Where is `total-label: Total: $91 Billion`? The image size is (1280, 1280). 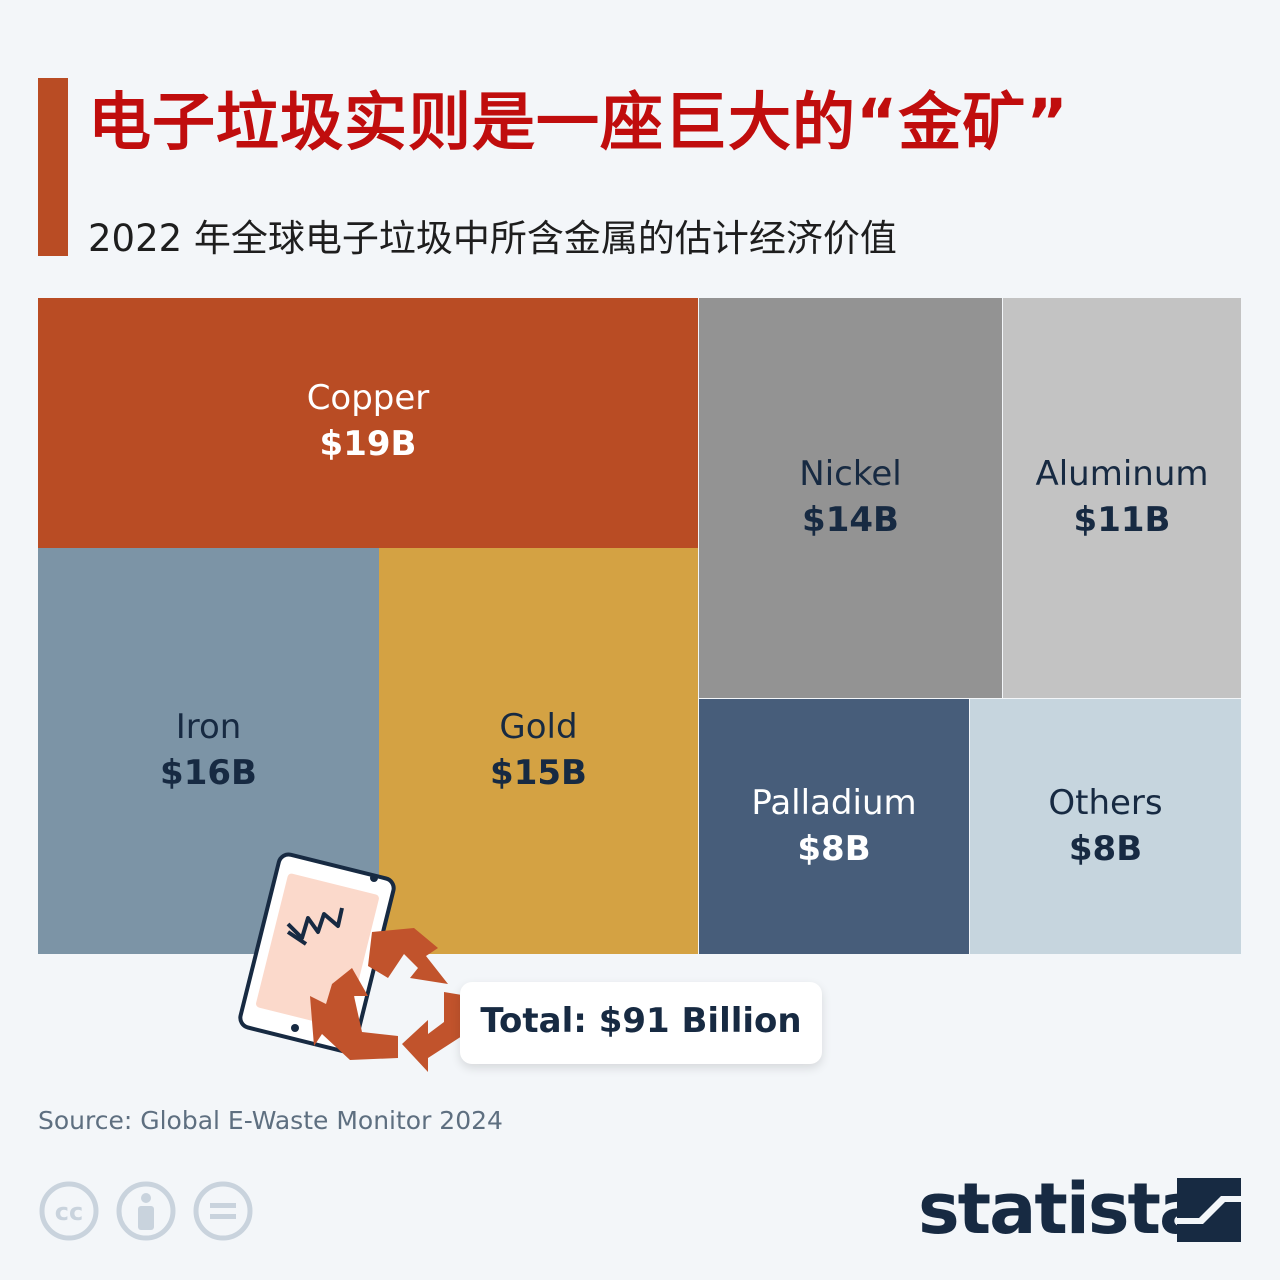 total-label: Total: $91 Billion is located at coordinates (641, 1021).